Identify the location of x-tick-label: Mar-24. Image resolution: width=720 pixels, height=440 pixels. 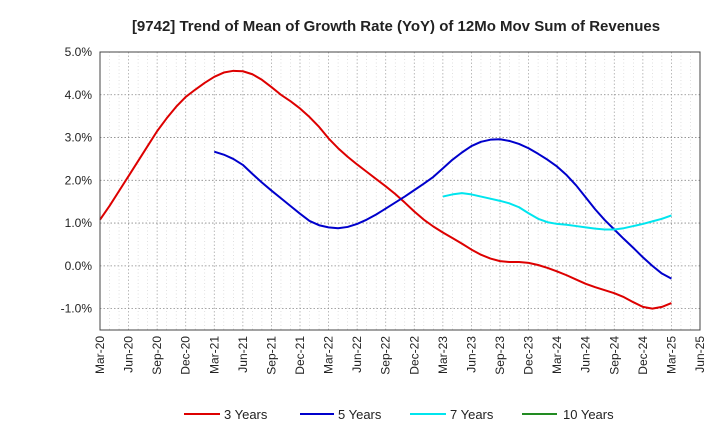
(557, 355).